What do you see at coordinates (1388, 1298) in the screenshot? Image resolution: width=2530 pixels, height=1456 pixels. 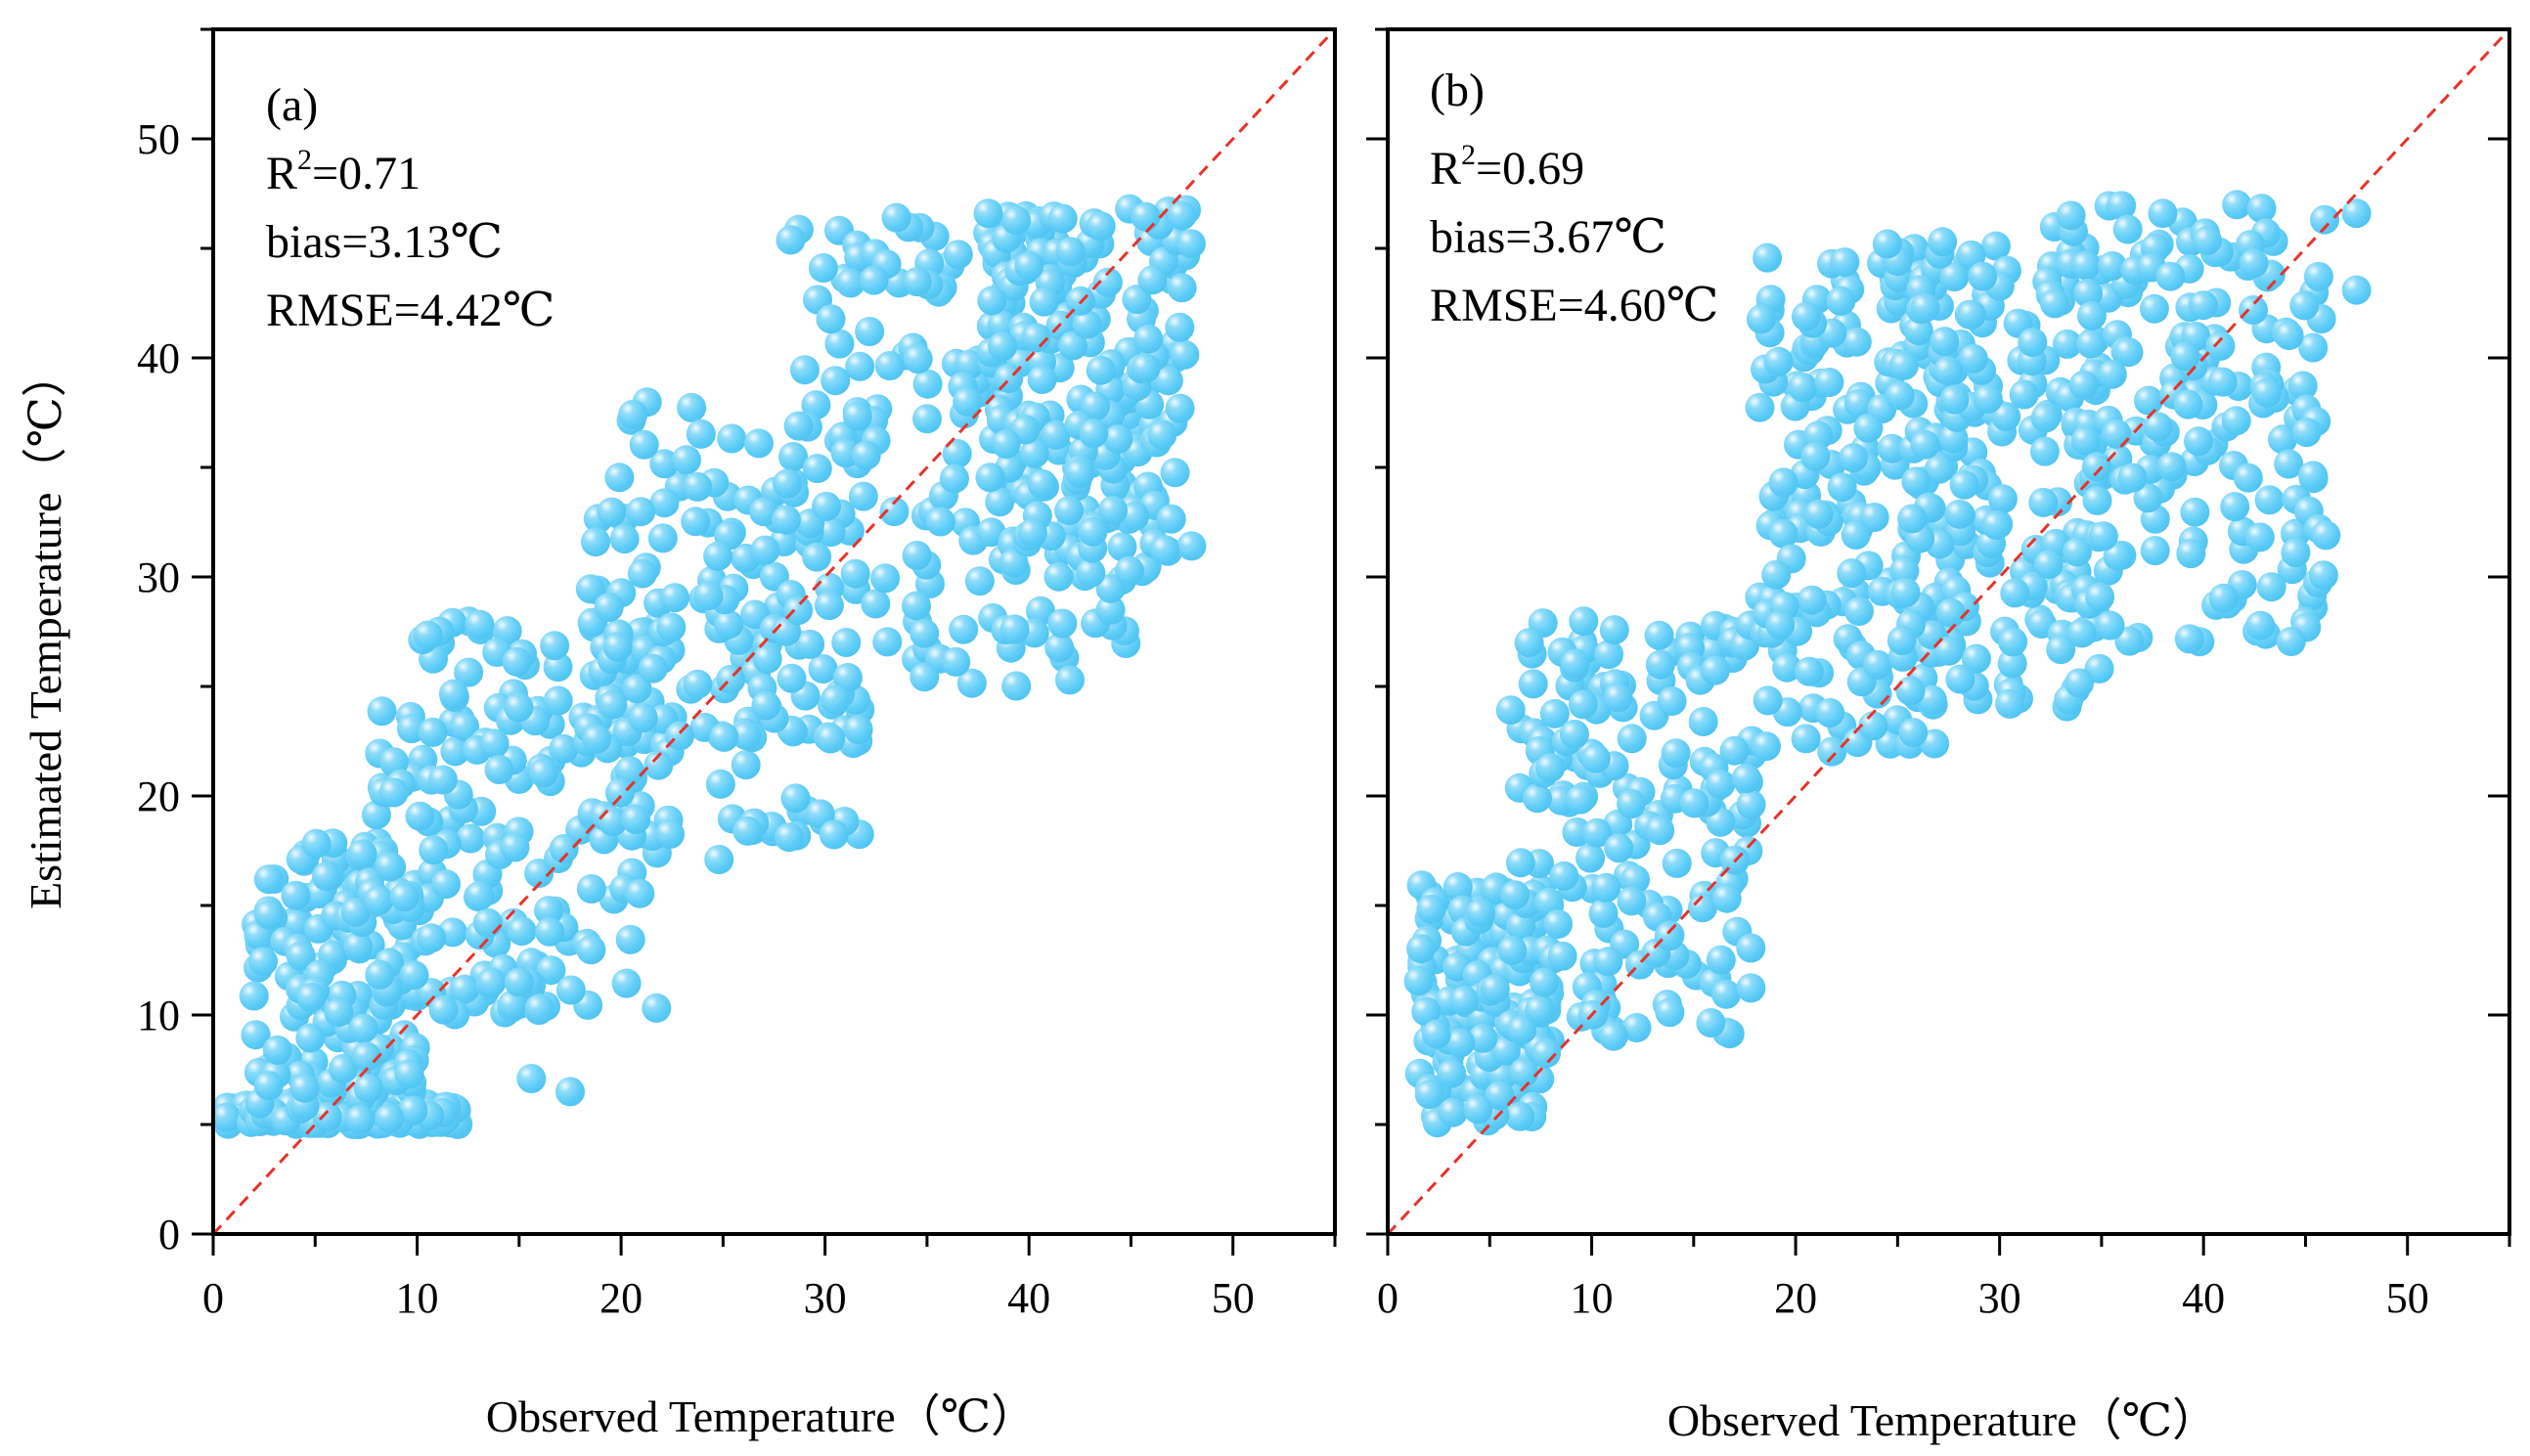 I see `x-tick-label-b: 0` at bounding box center [1388, 1298].